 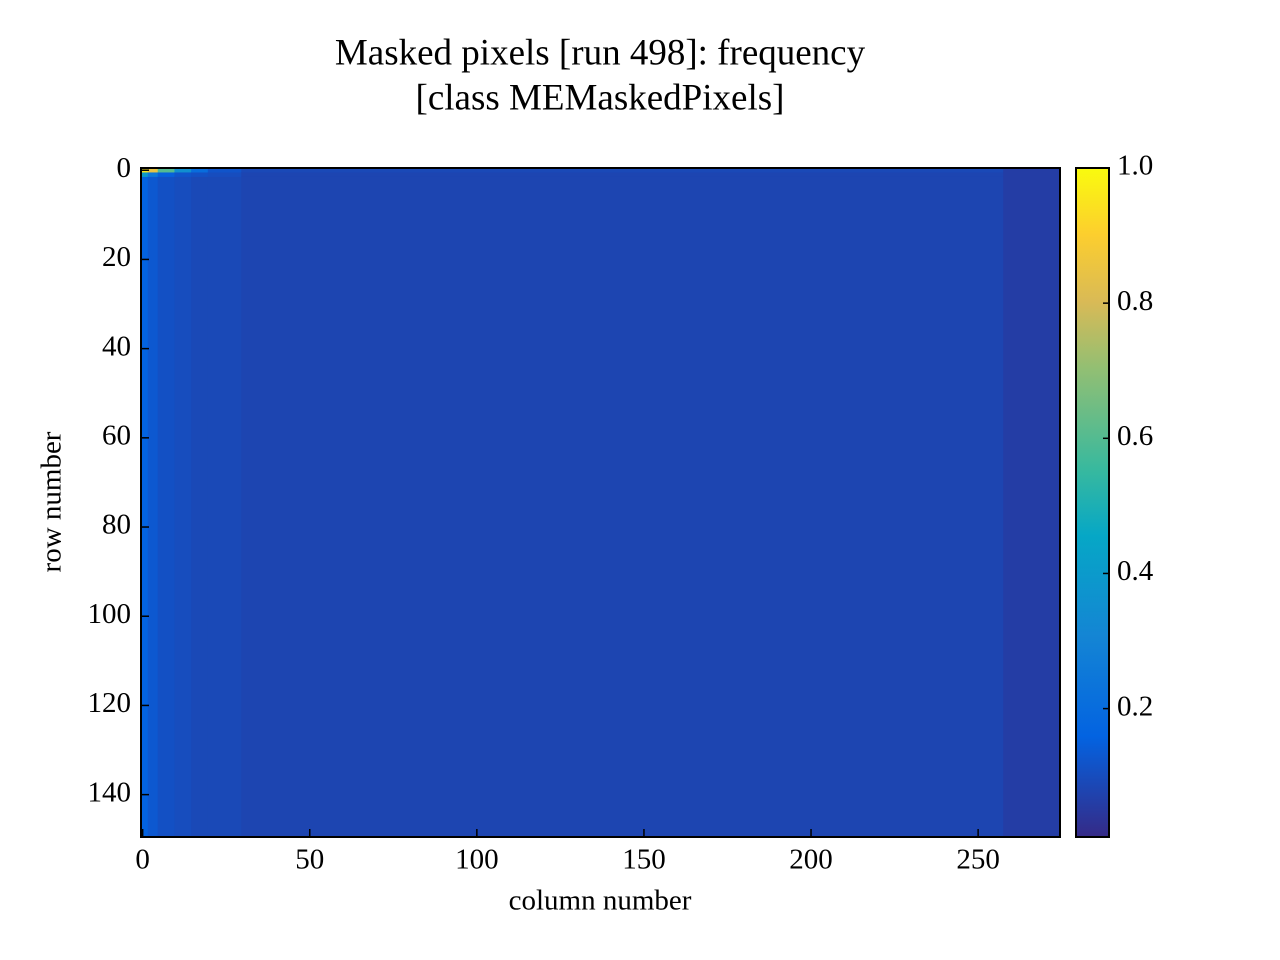 I want to click on y-tick-label: 80, so click(x=116, y=525).